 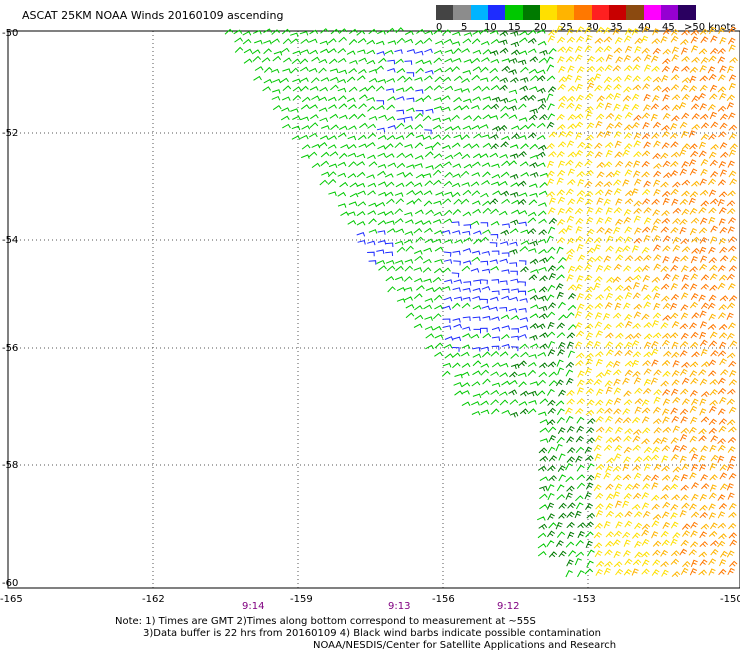 What do you see at coordinates (566, 27) in the screenshot?
I see `legend-label: 25` at bounding box center [566, 27].